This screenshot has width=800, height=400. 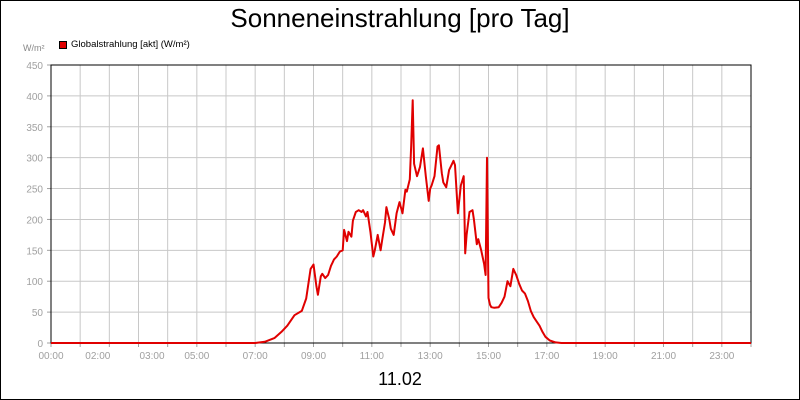 I want to click on x-tick-label: 09:00, so click(x=313, y=356).